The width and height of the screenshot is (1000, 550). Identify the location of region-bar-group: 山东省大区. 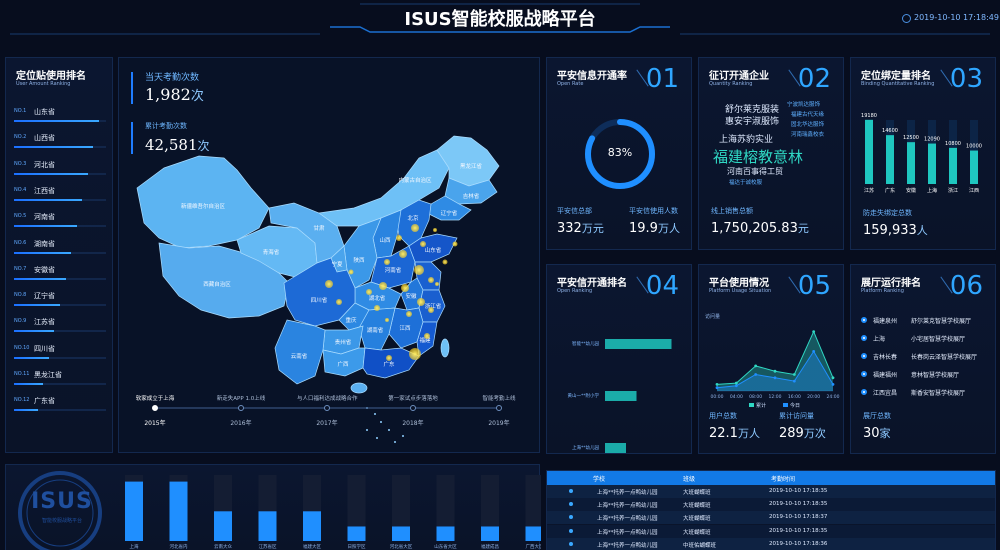
(445, 512).